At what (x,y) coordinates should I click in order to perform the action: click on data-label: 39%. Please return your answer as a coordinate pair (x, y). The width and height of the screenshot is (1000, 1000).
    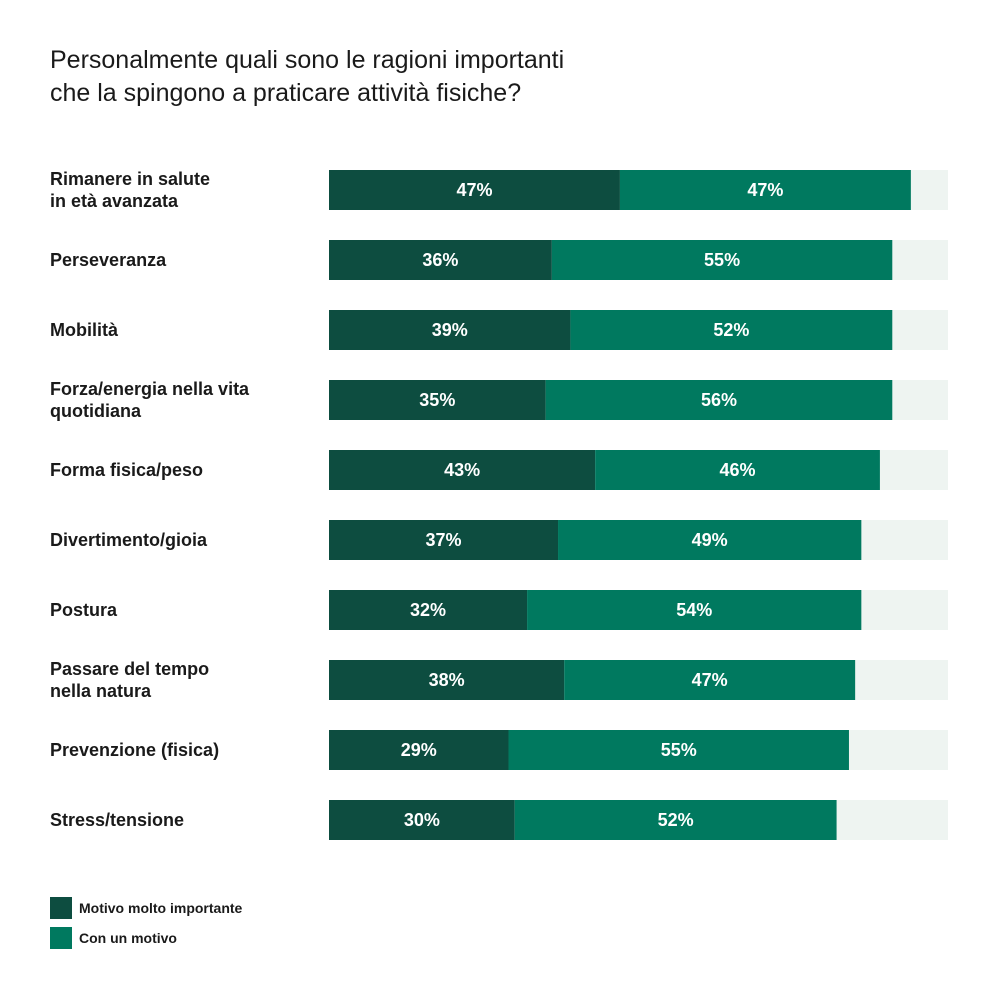
    Looking at the image, I should click on (450, 330).